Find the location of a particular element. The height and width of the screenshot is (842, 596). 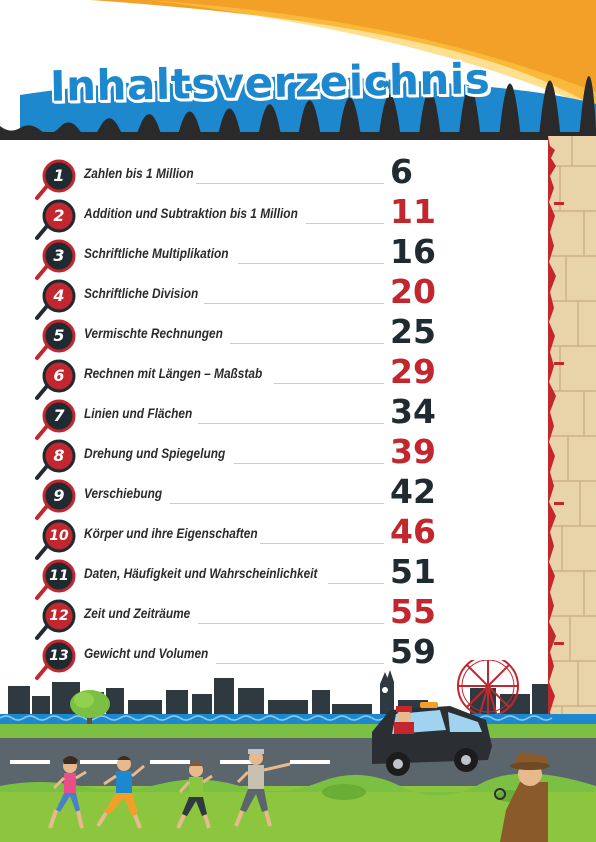

chapter-number: 7 is located at coordinates (59, 415).